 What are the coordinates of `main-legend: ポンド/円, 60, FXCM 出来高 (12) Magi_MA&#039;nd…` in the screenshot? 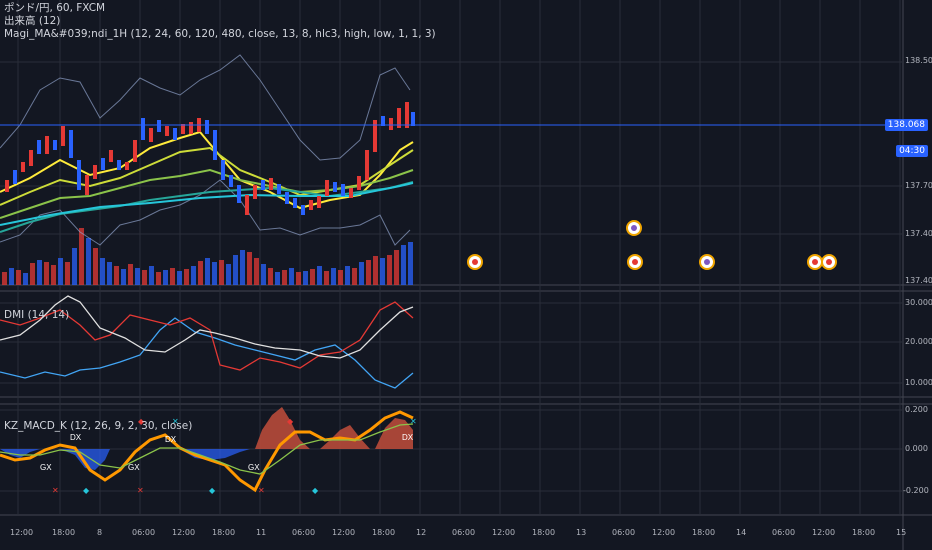 It's located at (220, 21).